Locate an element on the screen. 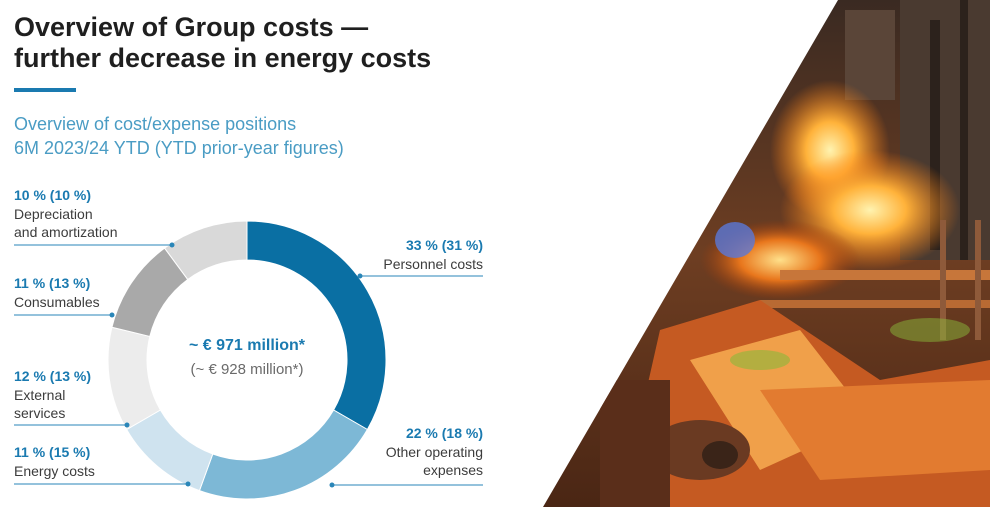 The height and width of the screenshot is (507, 990). slice-category-label: External is located at coordinates (39, 395).